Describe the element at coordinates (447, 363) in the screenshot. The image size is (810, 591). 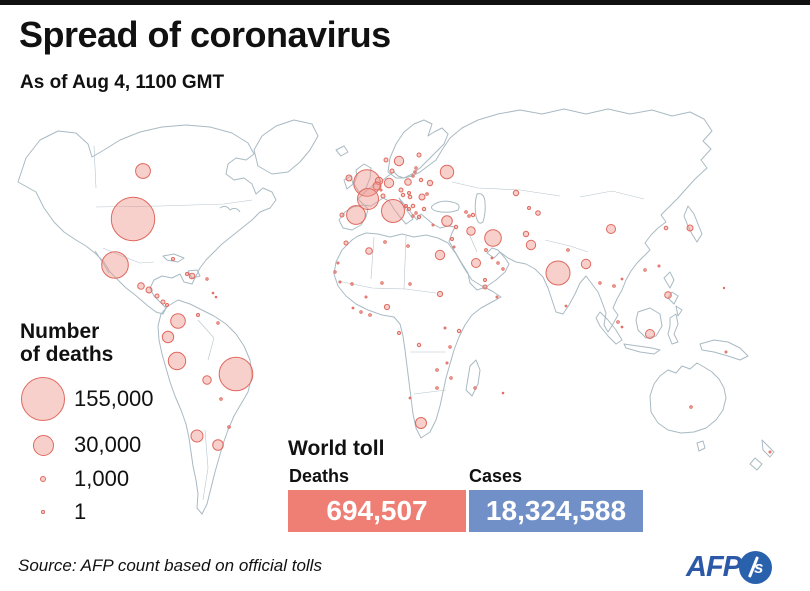
I see `death-bubble-malawi` at that location.